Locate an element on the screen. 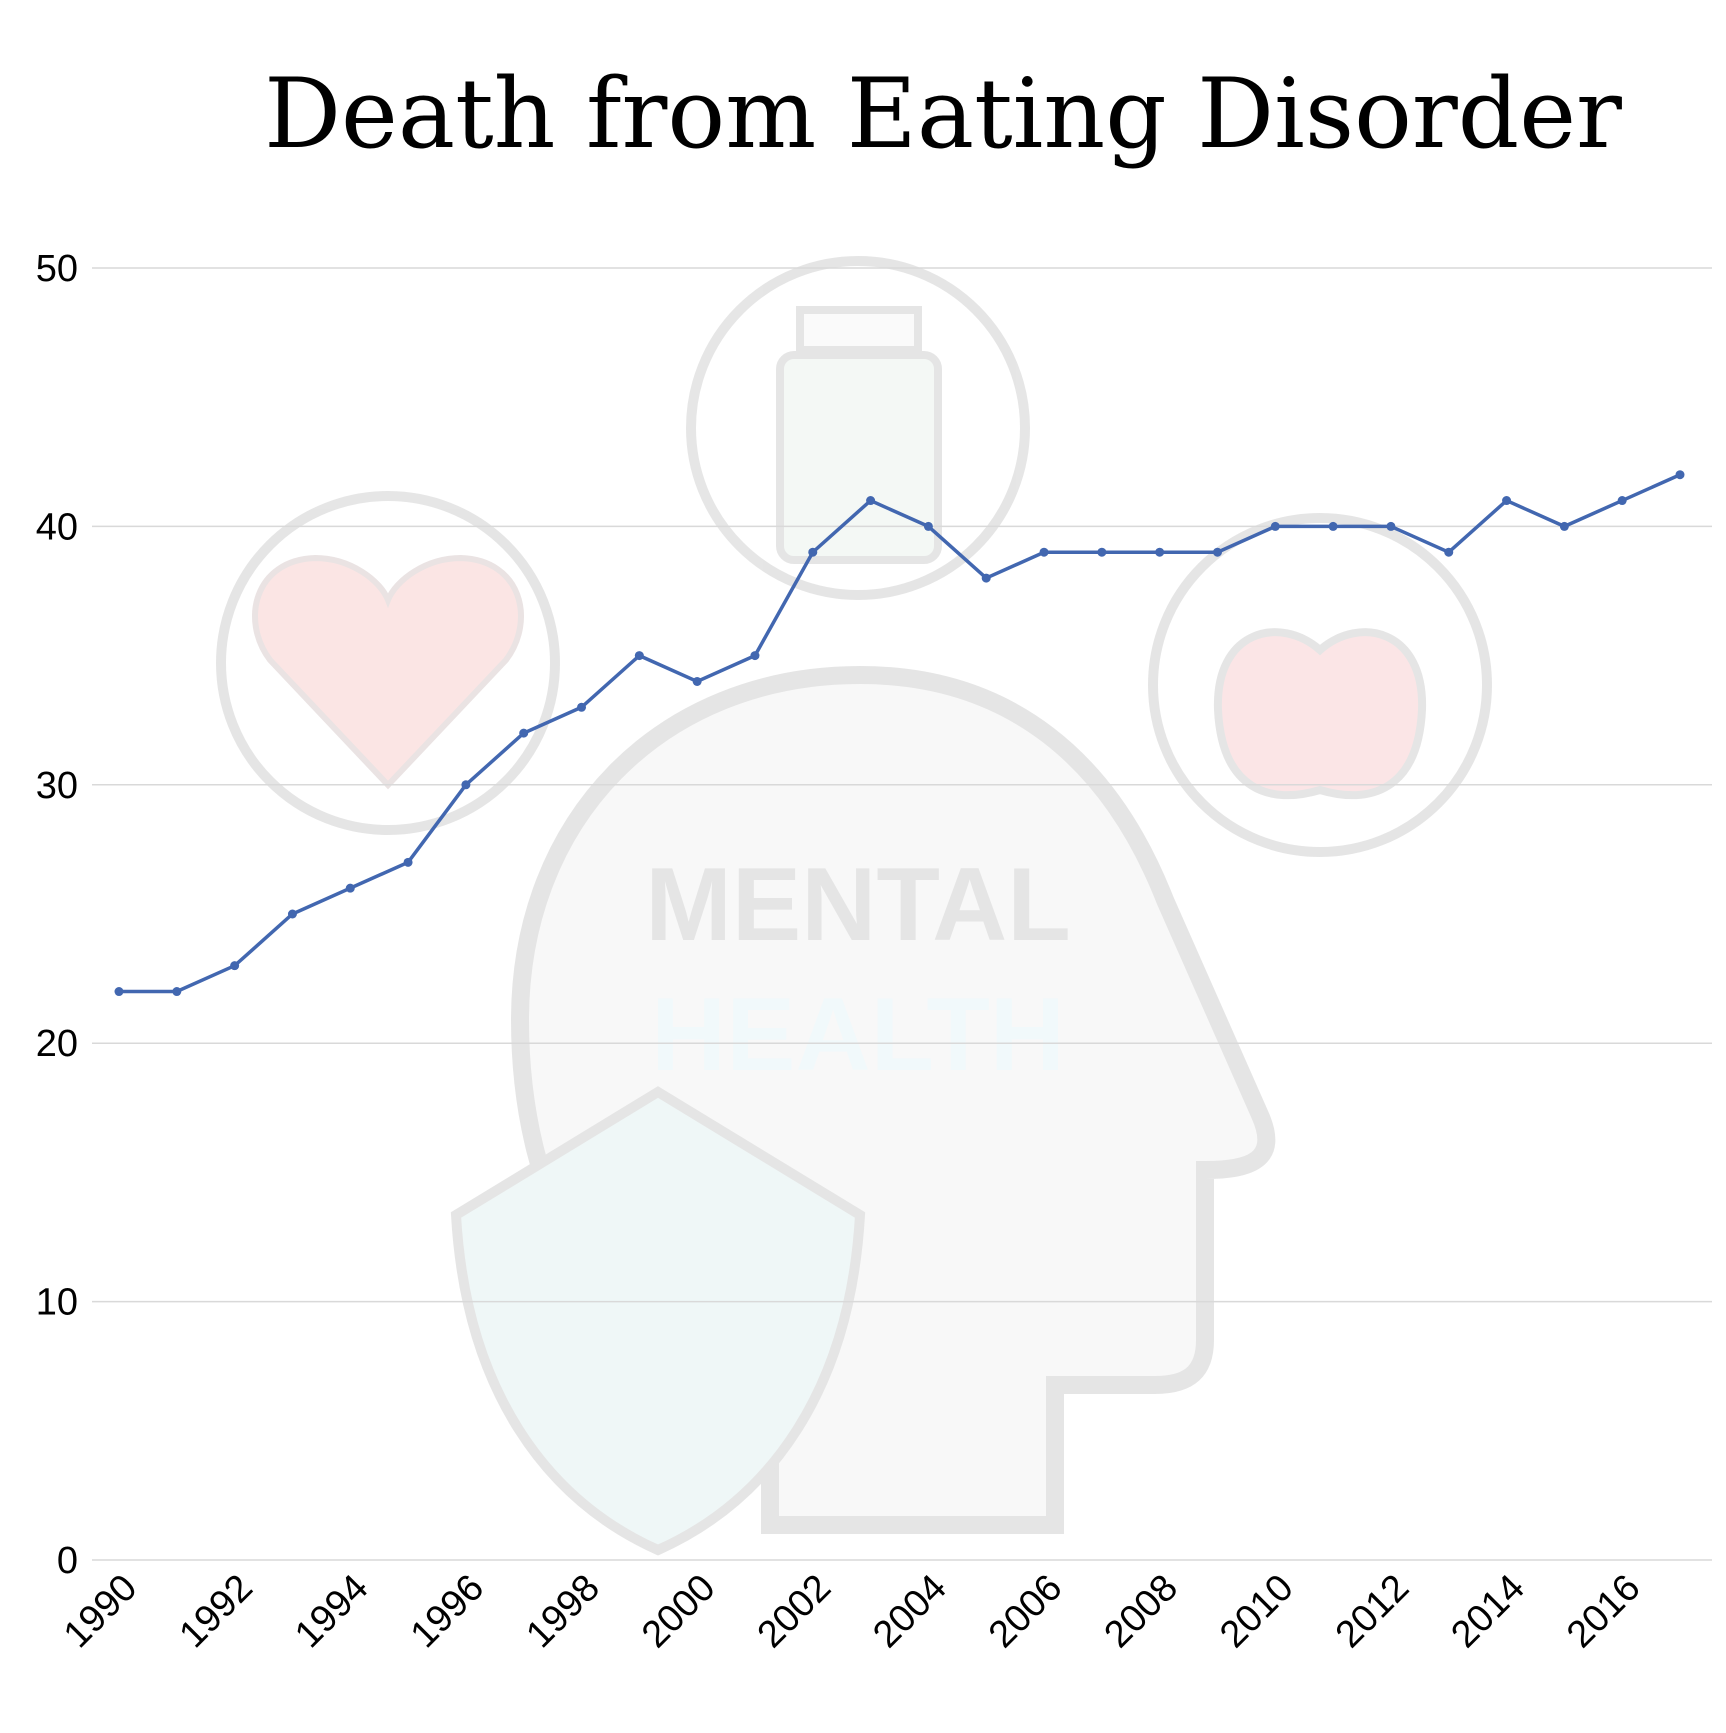 This screenshot has width=1726, height=1733. x-tick-label: 1998 is located at coordinates (562, 1611).